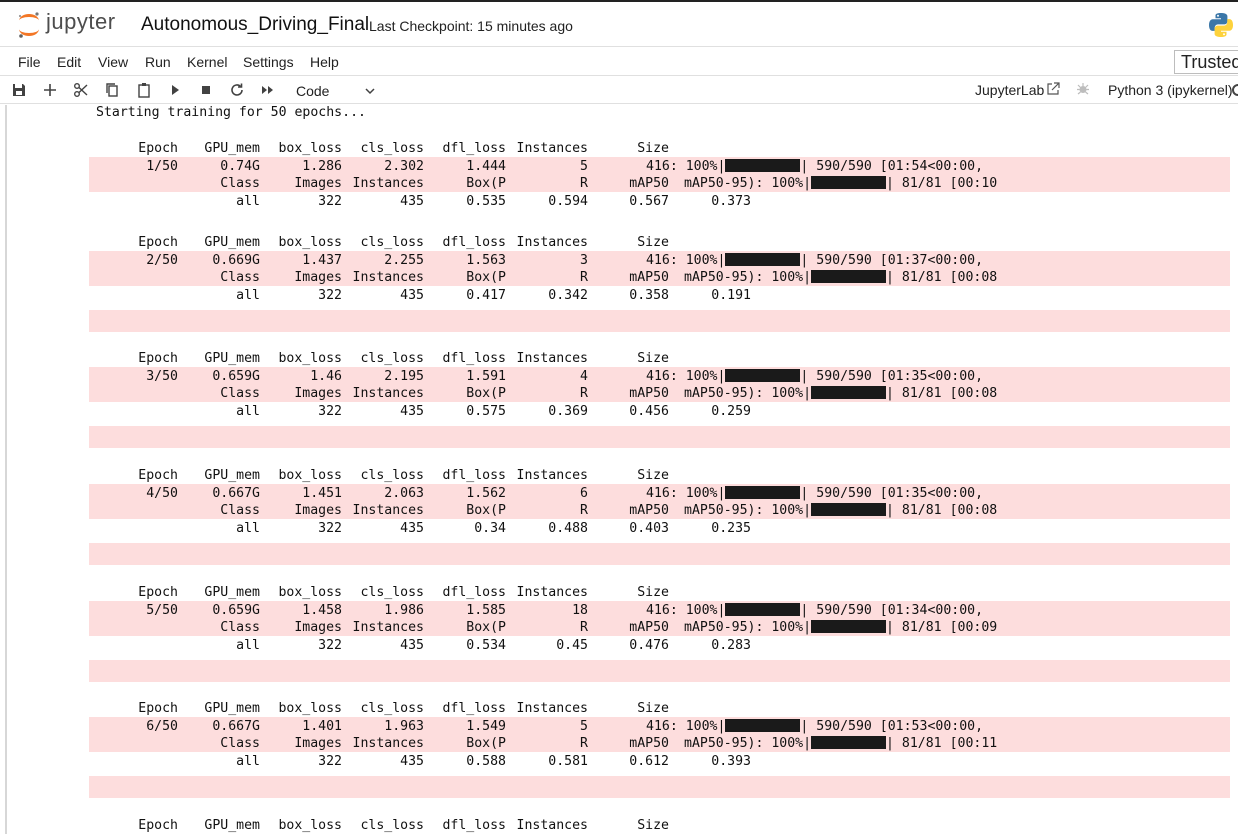  What do you see at coordinates (471, 26) in the screenshot?
I see `checkpoint-status: Last Checkpoint: 15 minutes ago` at bounding box center [471, 26].